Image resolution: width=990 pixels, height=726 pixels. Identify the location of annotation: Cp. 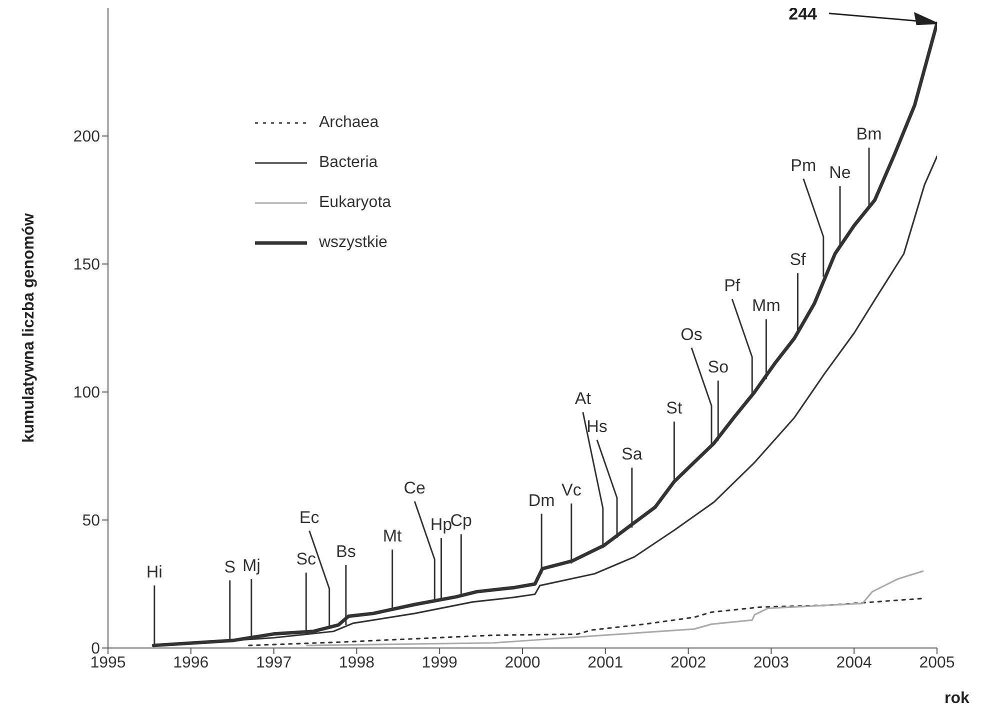
(461, 520).